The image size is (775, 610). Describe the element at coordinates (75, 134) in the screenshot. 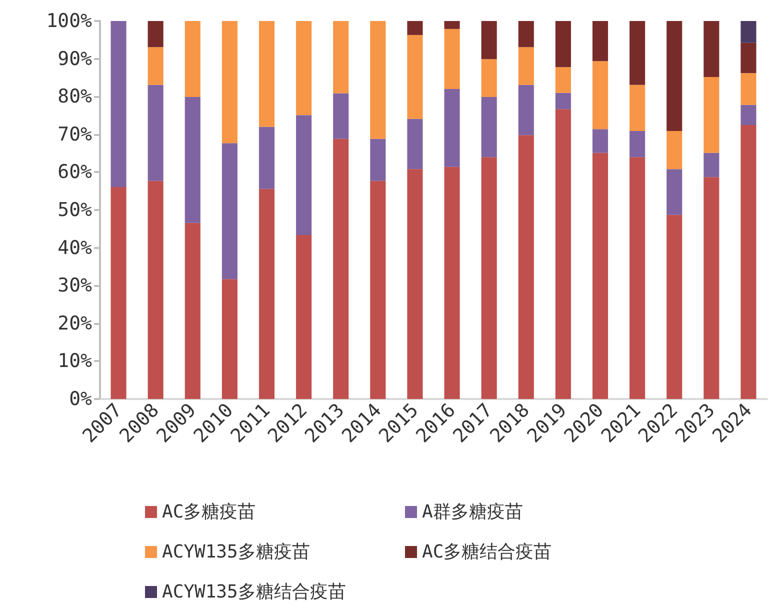

I see `y-tick-label: 70%` at that location.